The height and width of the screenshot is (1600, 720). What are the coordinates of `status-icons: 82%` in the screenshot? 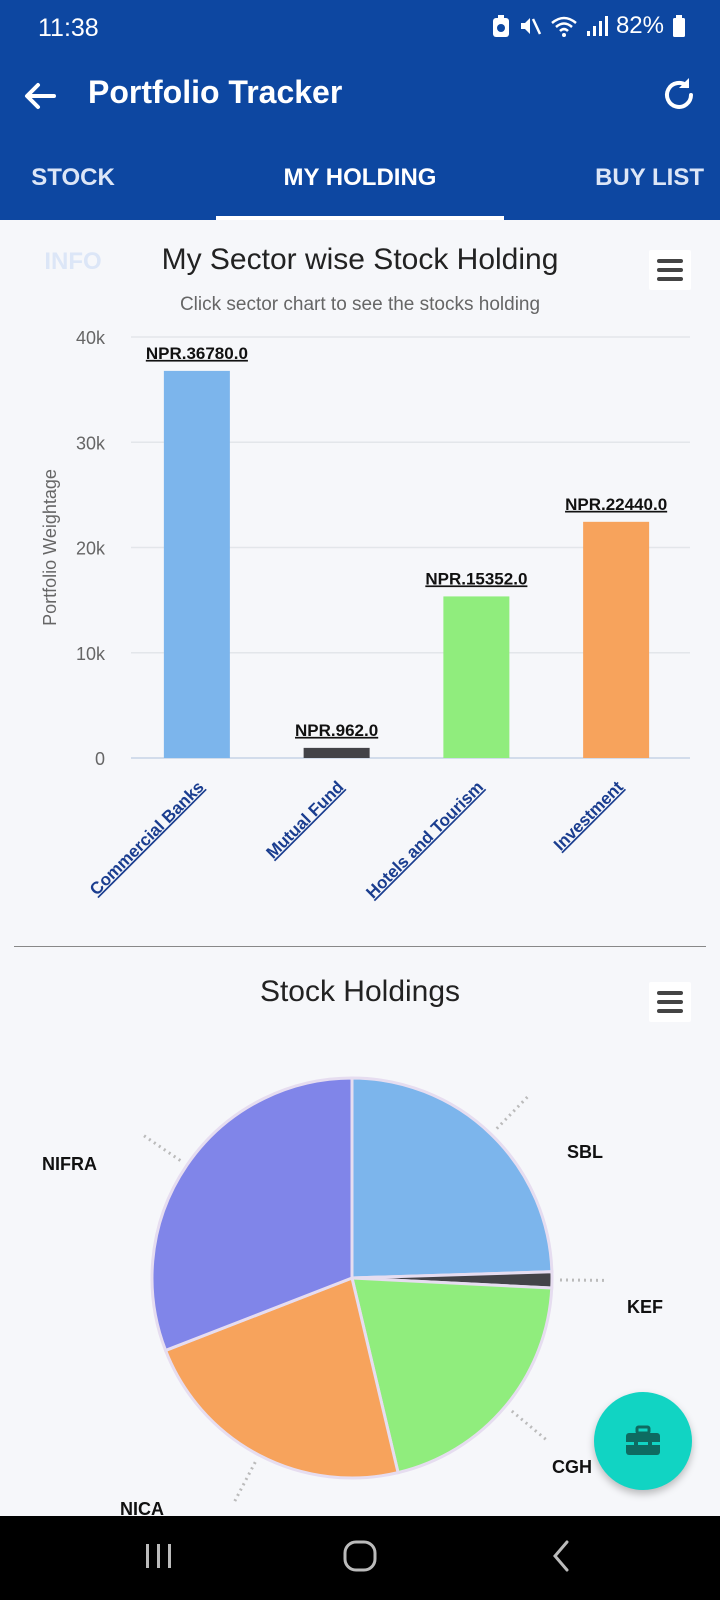 It's located at (589, 26).